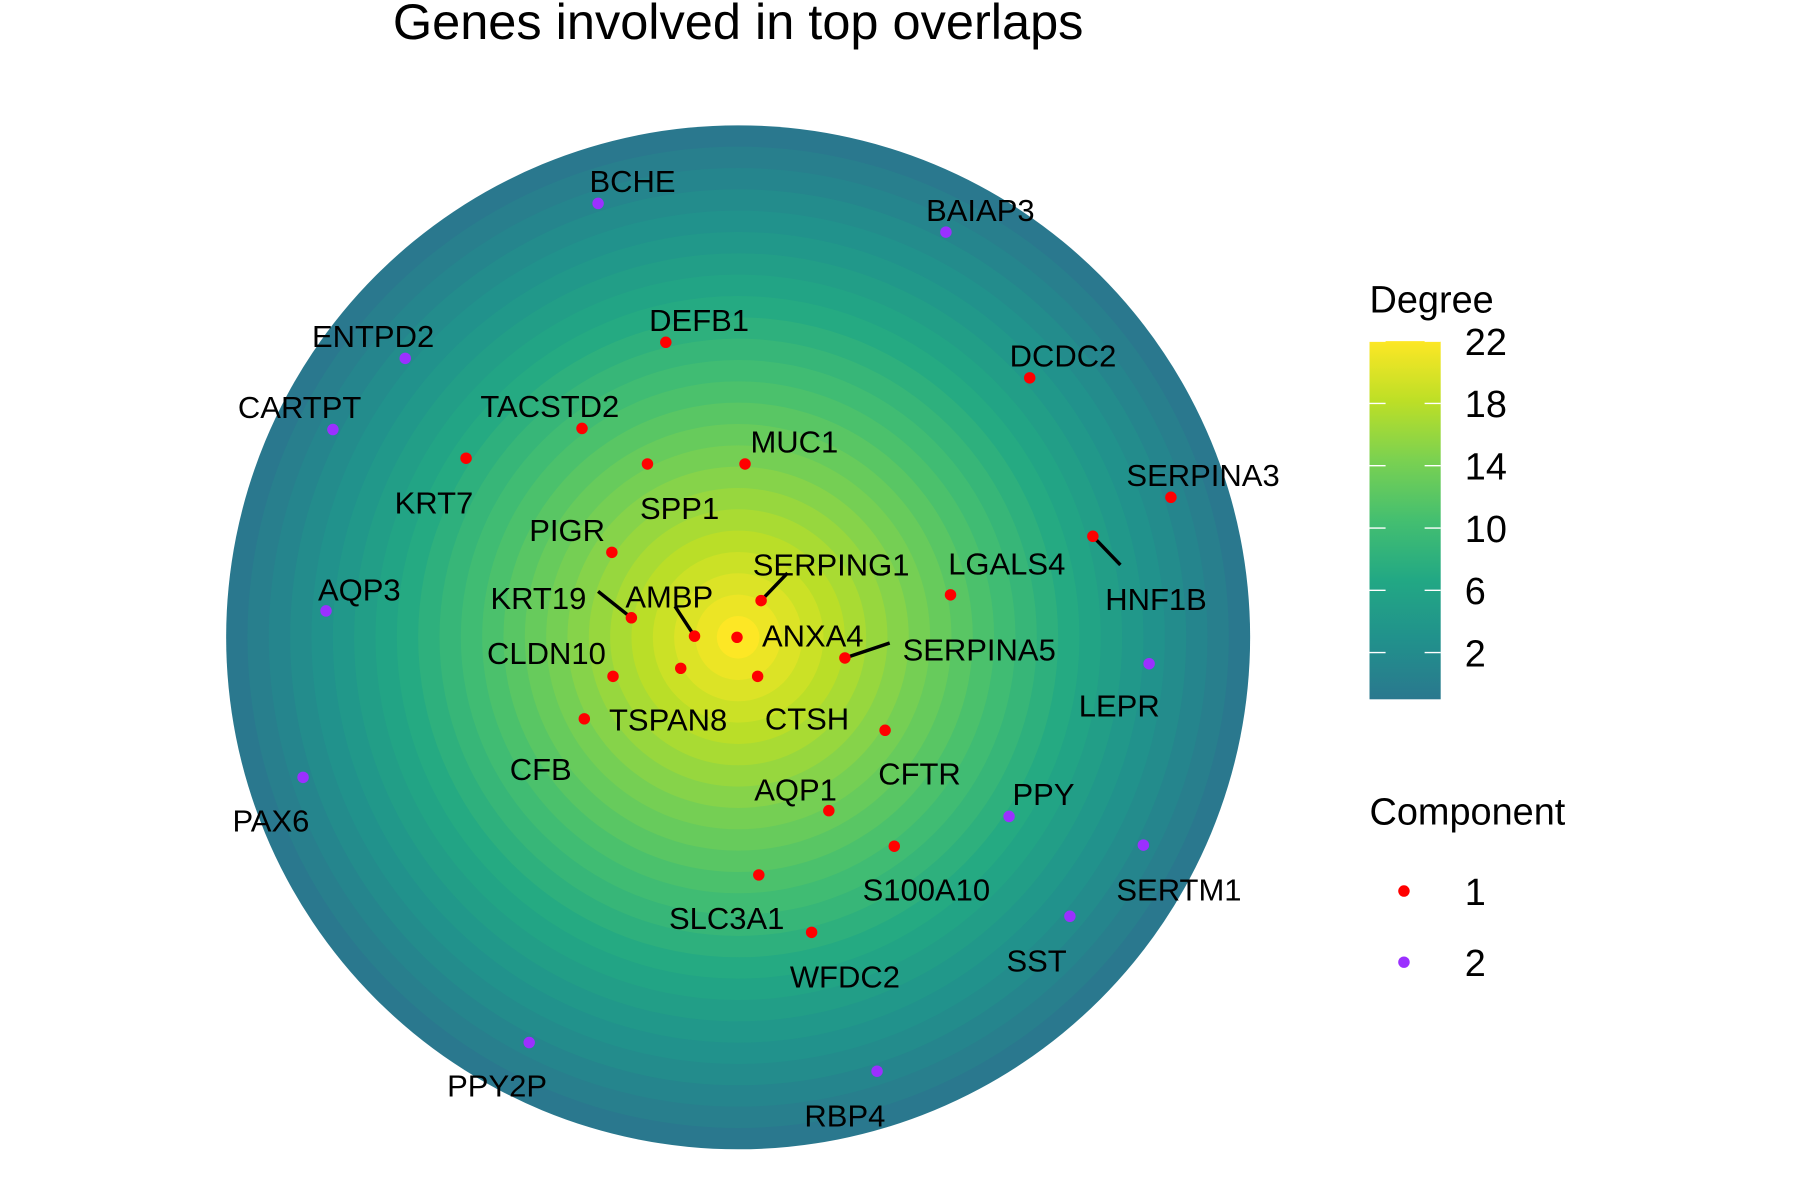 This screenshot has width=1800, height=1200. I want to click on component-legend: Component 1 2, so click(1468, 888).